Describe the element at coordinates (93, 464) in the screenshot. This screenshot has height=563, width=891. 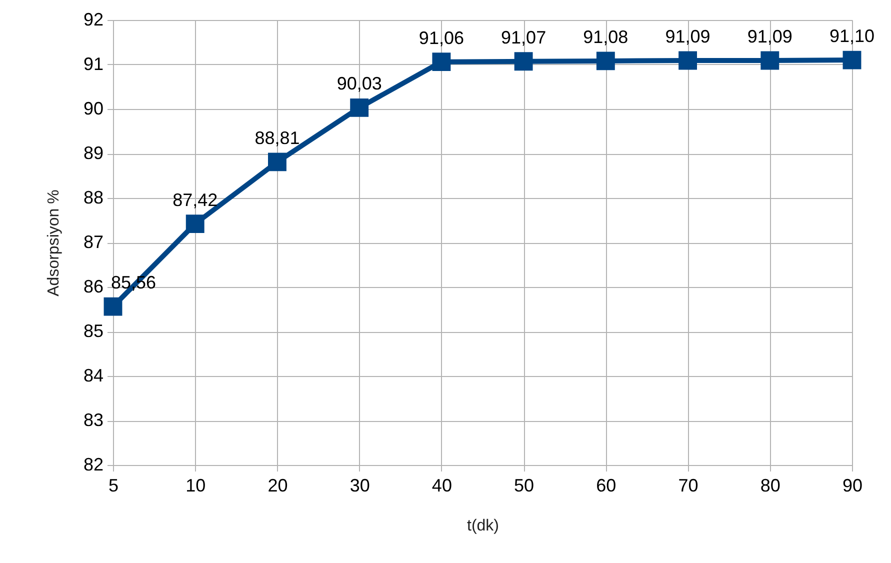
I see `y-tick-label: 82` at that location.